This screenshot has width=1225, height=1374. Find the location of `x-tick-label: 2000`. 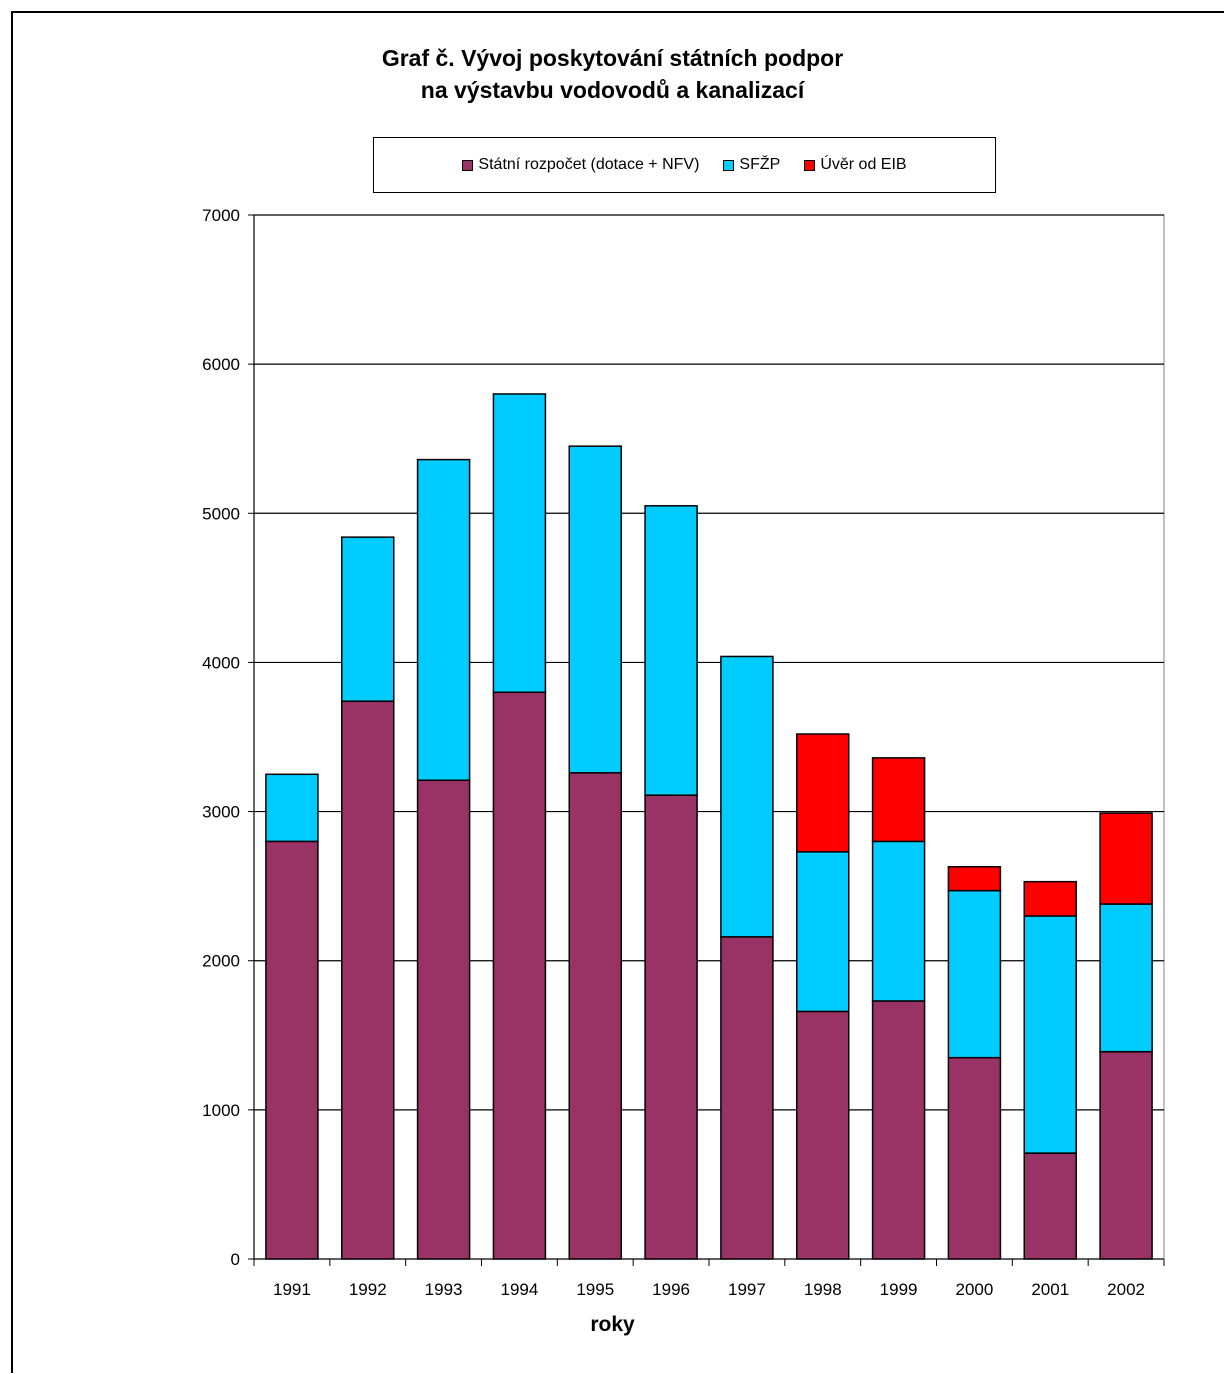

x-tick-label: 2000 is located at coordinates (975, 1289).